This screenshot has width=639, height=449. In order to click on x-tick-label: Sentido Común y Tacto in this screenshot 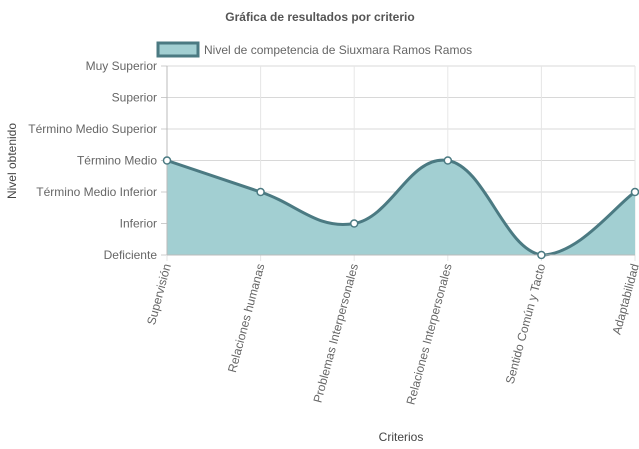, I will do `click(526, 324)`.